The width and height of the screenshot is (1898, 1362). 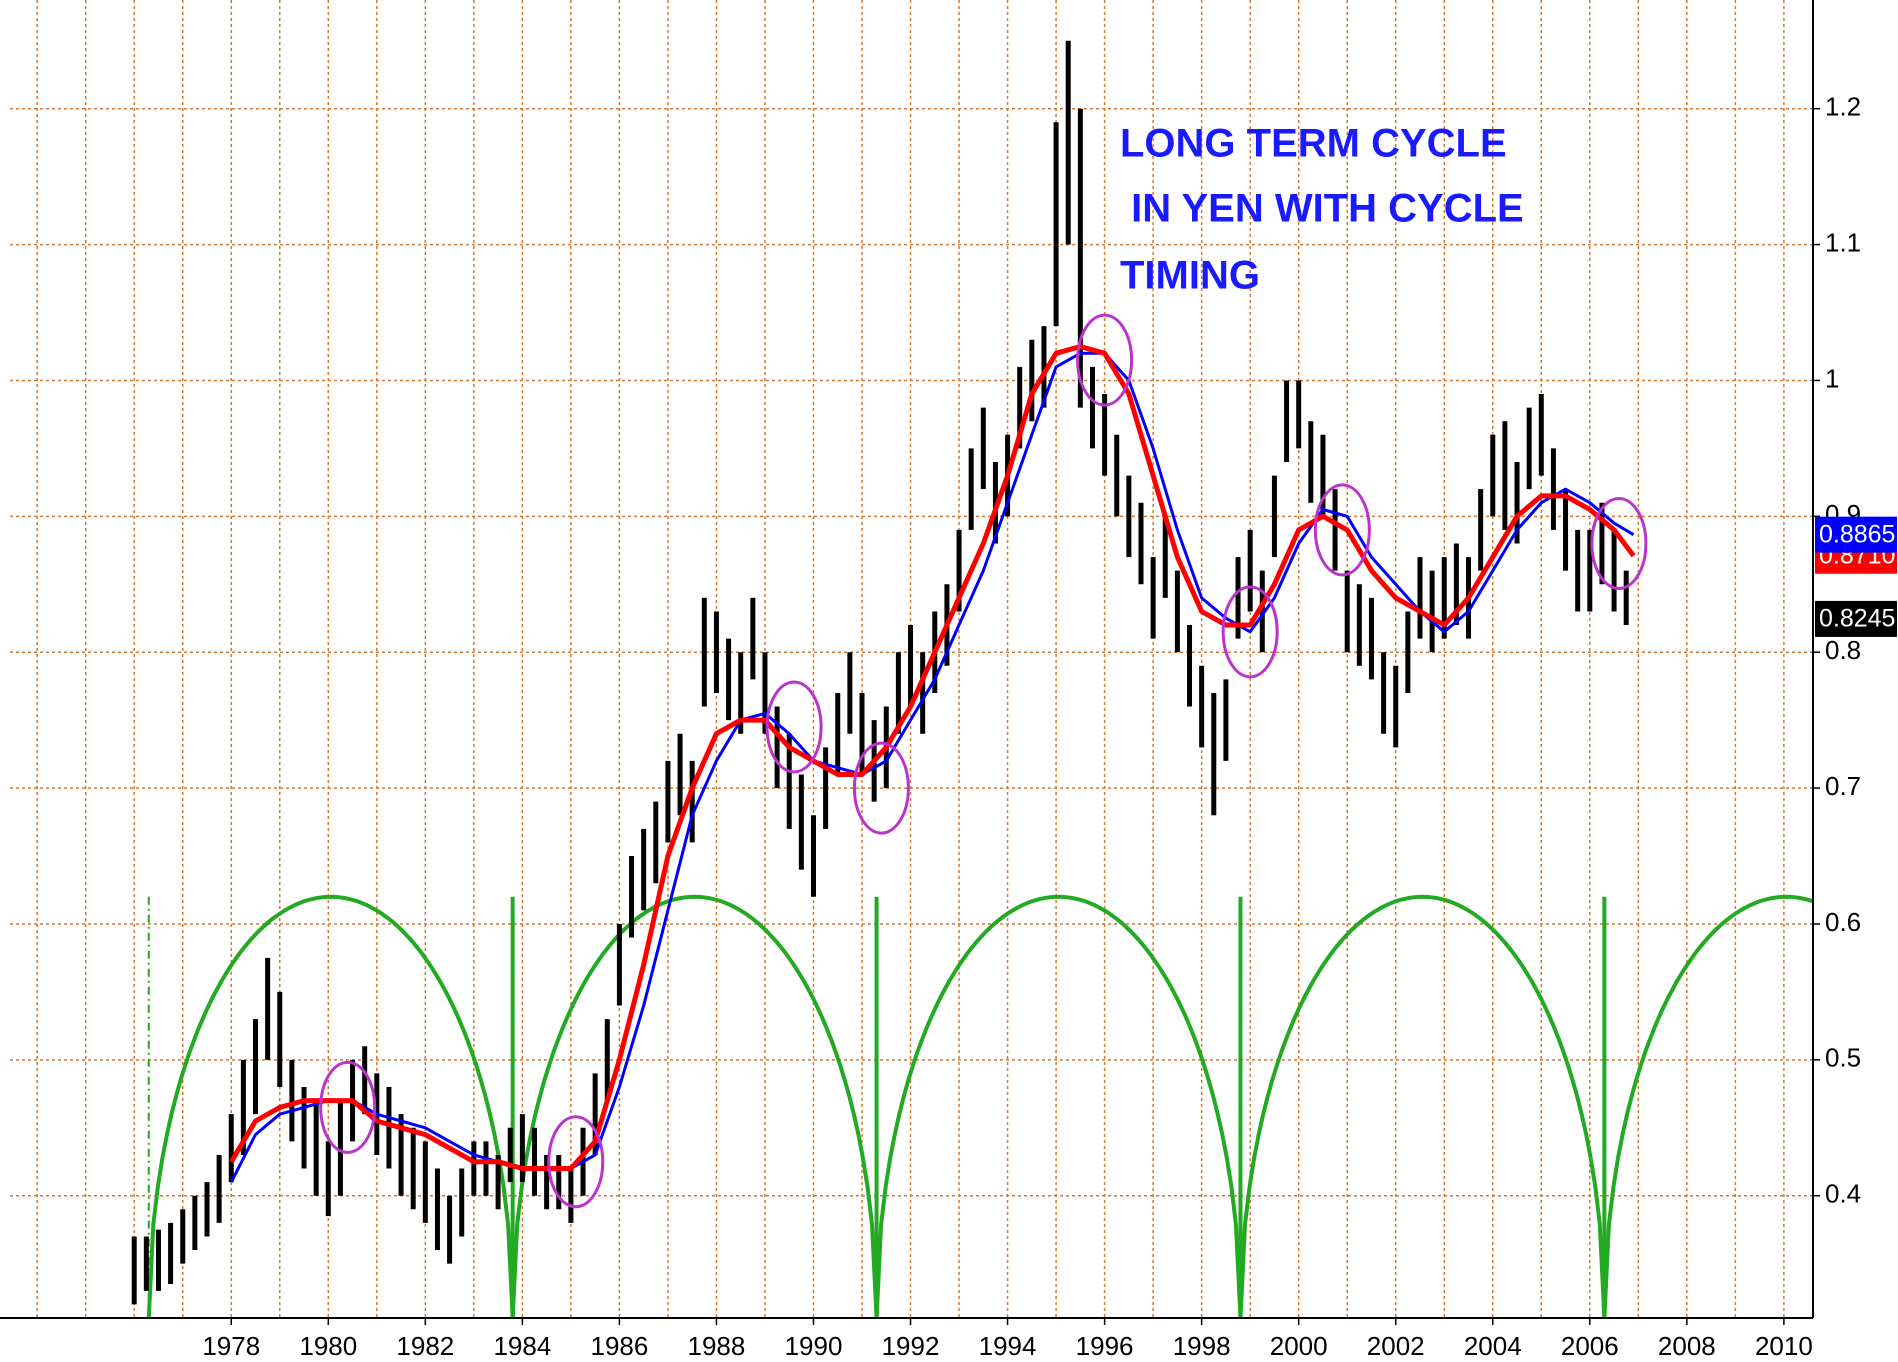 What do you see at coordinates (1590, 1346) in the screenshot?
I see `x-tick-label: 2006` at bounding box center [1590, 1346].